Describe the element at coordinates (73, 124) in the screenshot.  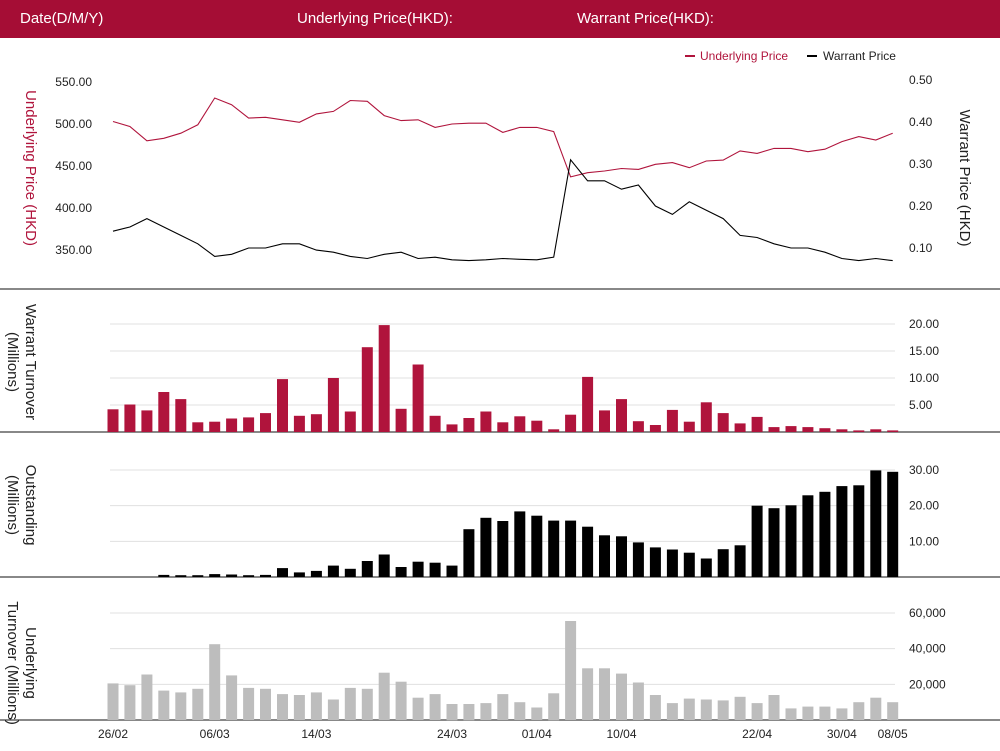
I see `underlying-ytick-label: 500.00` at that location.